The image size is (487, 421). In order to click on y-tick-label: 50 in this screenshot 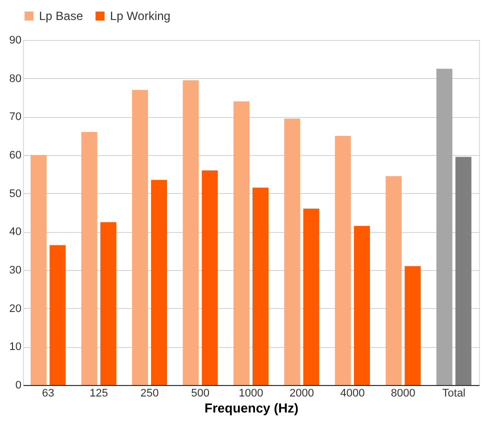, I will do `click(15, 194)`.